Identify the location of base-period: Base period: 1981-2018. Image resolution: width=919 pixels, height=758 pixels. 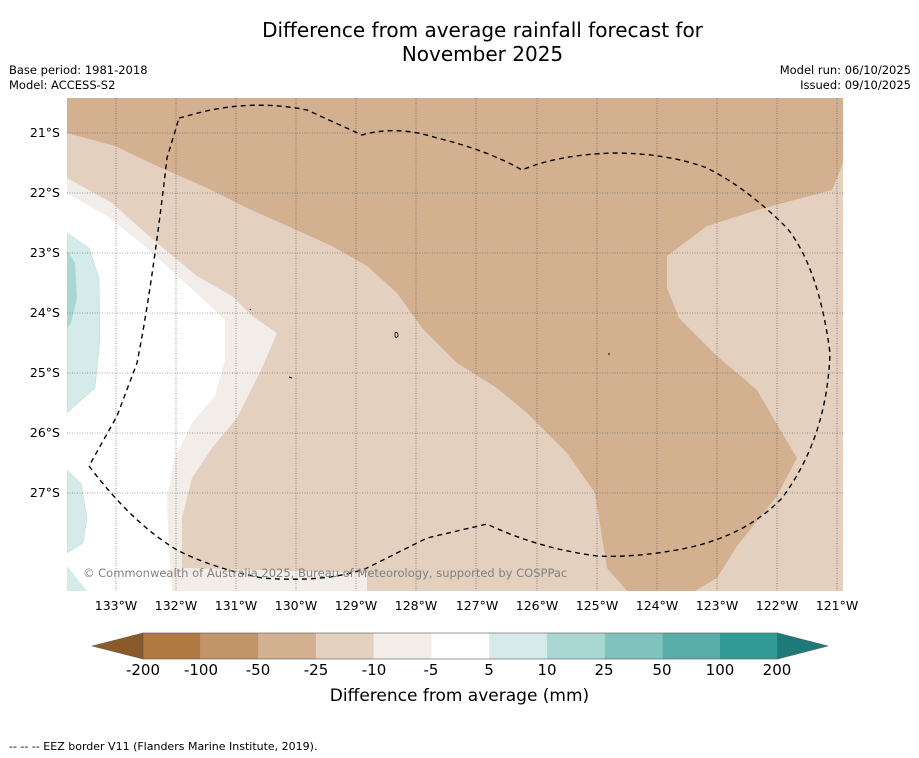
(78, 70).